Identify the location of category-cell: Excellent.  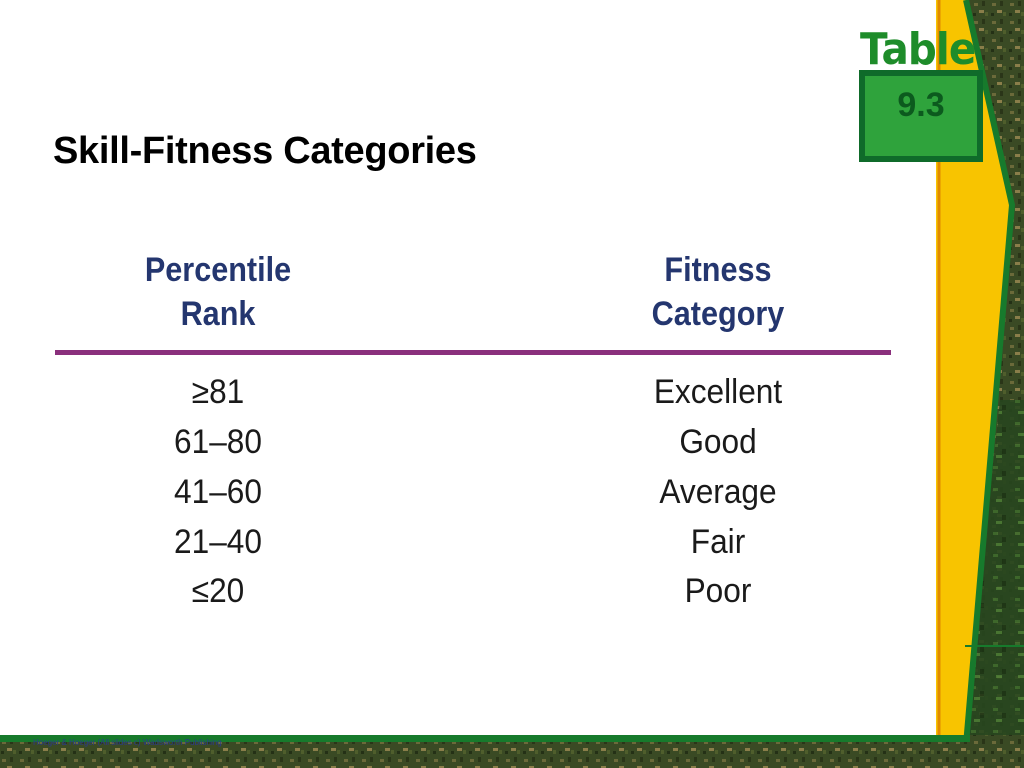
(718, 392).